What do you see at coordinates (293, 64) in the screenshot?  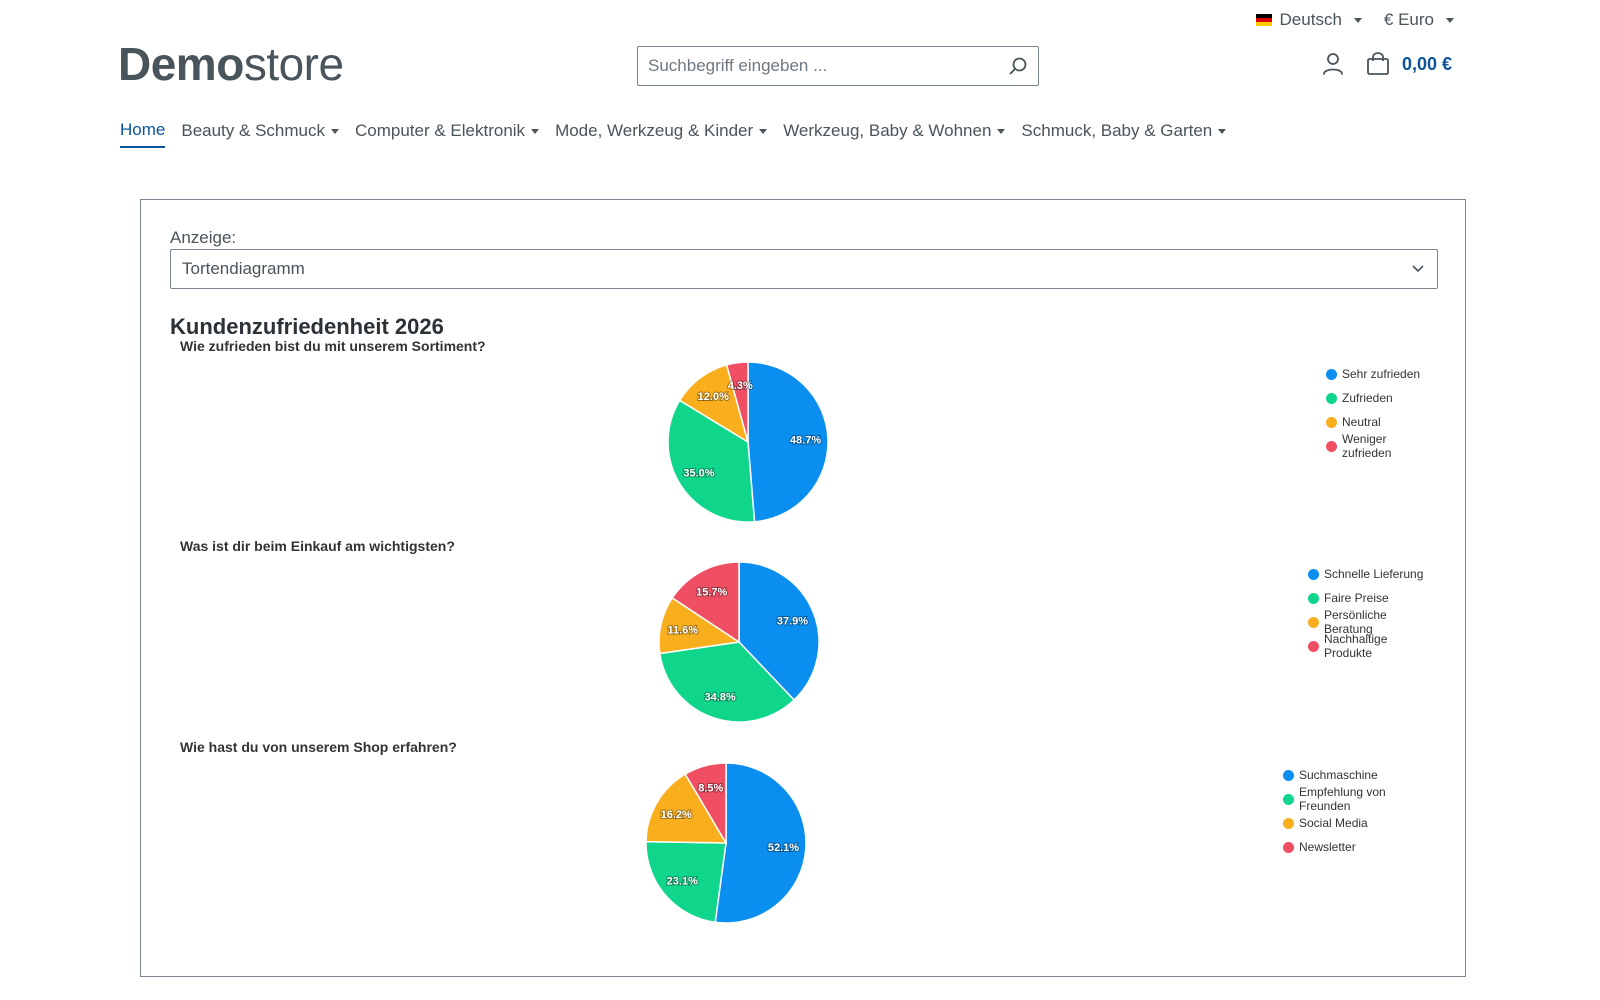 I see `logo-light: store` at bounding box center [293, 64].